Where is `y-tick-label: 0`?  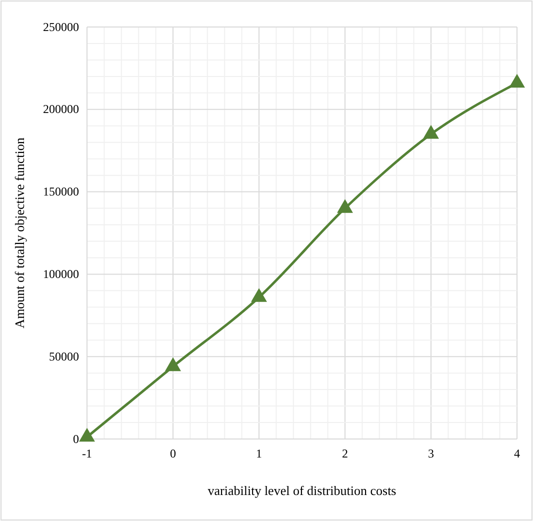
y-tick-label: 0 is located at coordinates (76, 439).